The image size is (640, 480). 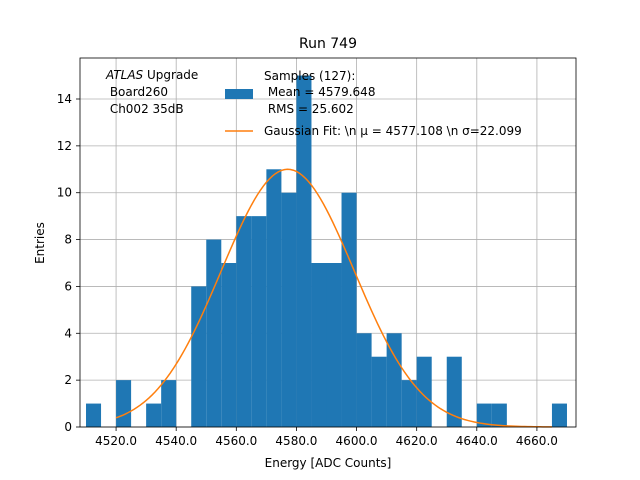 What do you see at coordinates (68, 286) in the screenshot?
I see `y-tick-label: 6` at bounding box center [68, 286].